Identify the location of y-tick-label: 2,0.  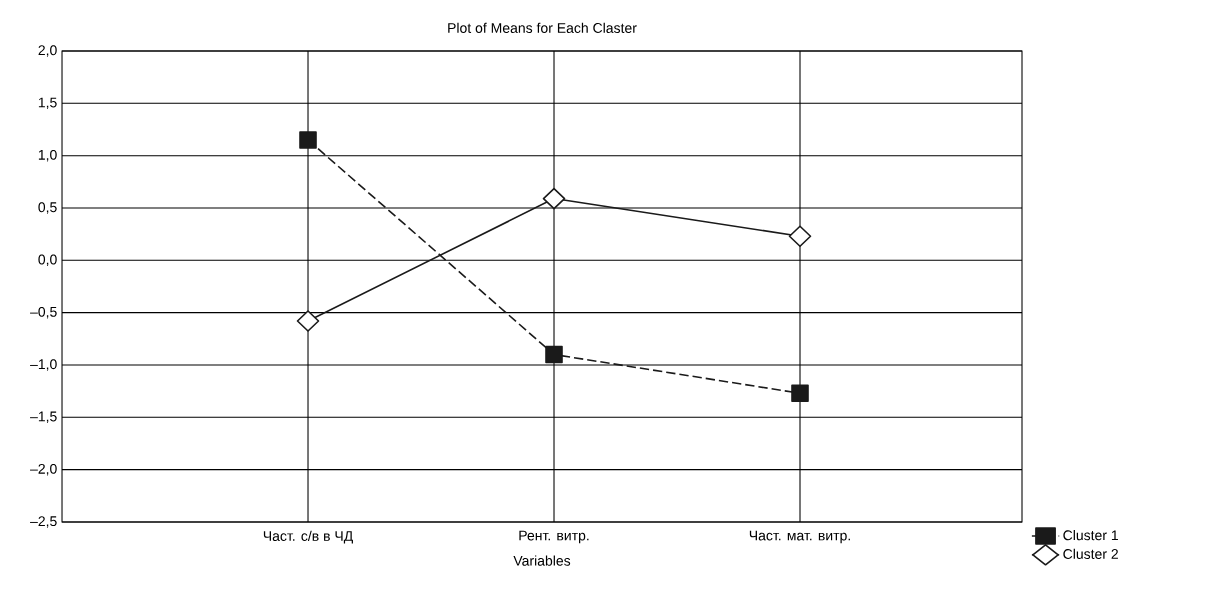
(47, 51).